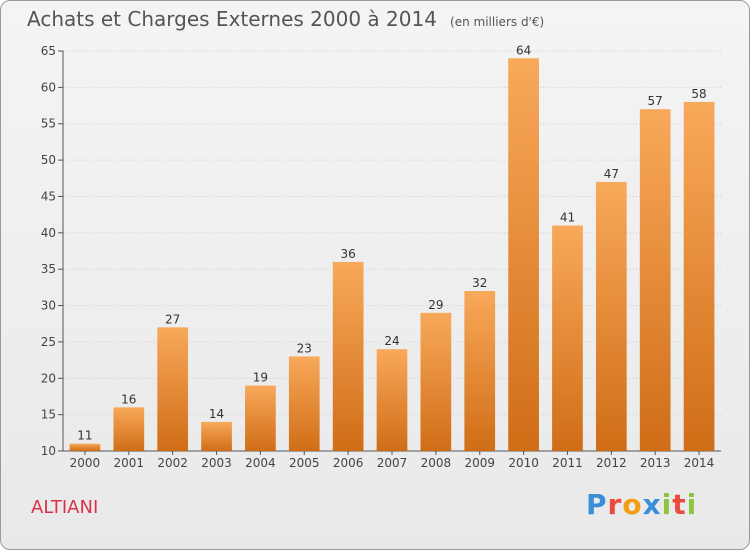 Image resolution: width=750 pixels, height=550 pixels. Describe the element at coordinates (85, 463) in the screenshot. I see `x-tick-label: 2000` at that location.